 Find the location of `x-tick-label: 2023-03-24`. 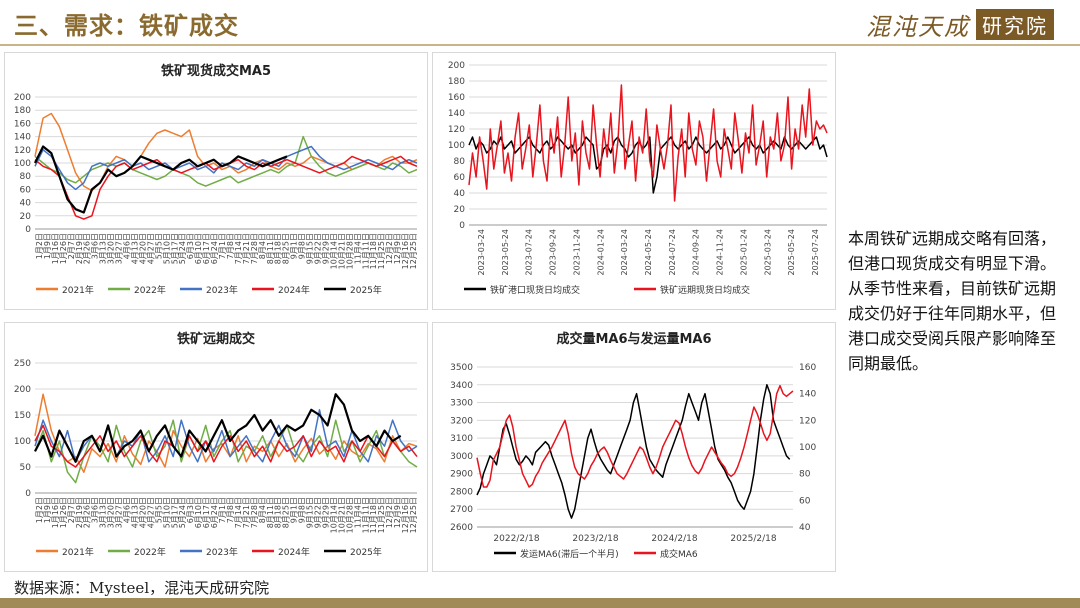

x-tick-label: 2023-03-24 is located at coordinates (481, 252).